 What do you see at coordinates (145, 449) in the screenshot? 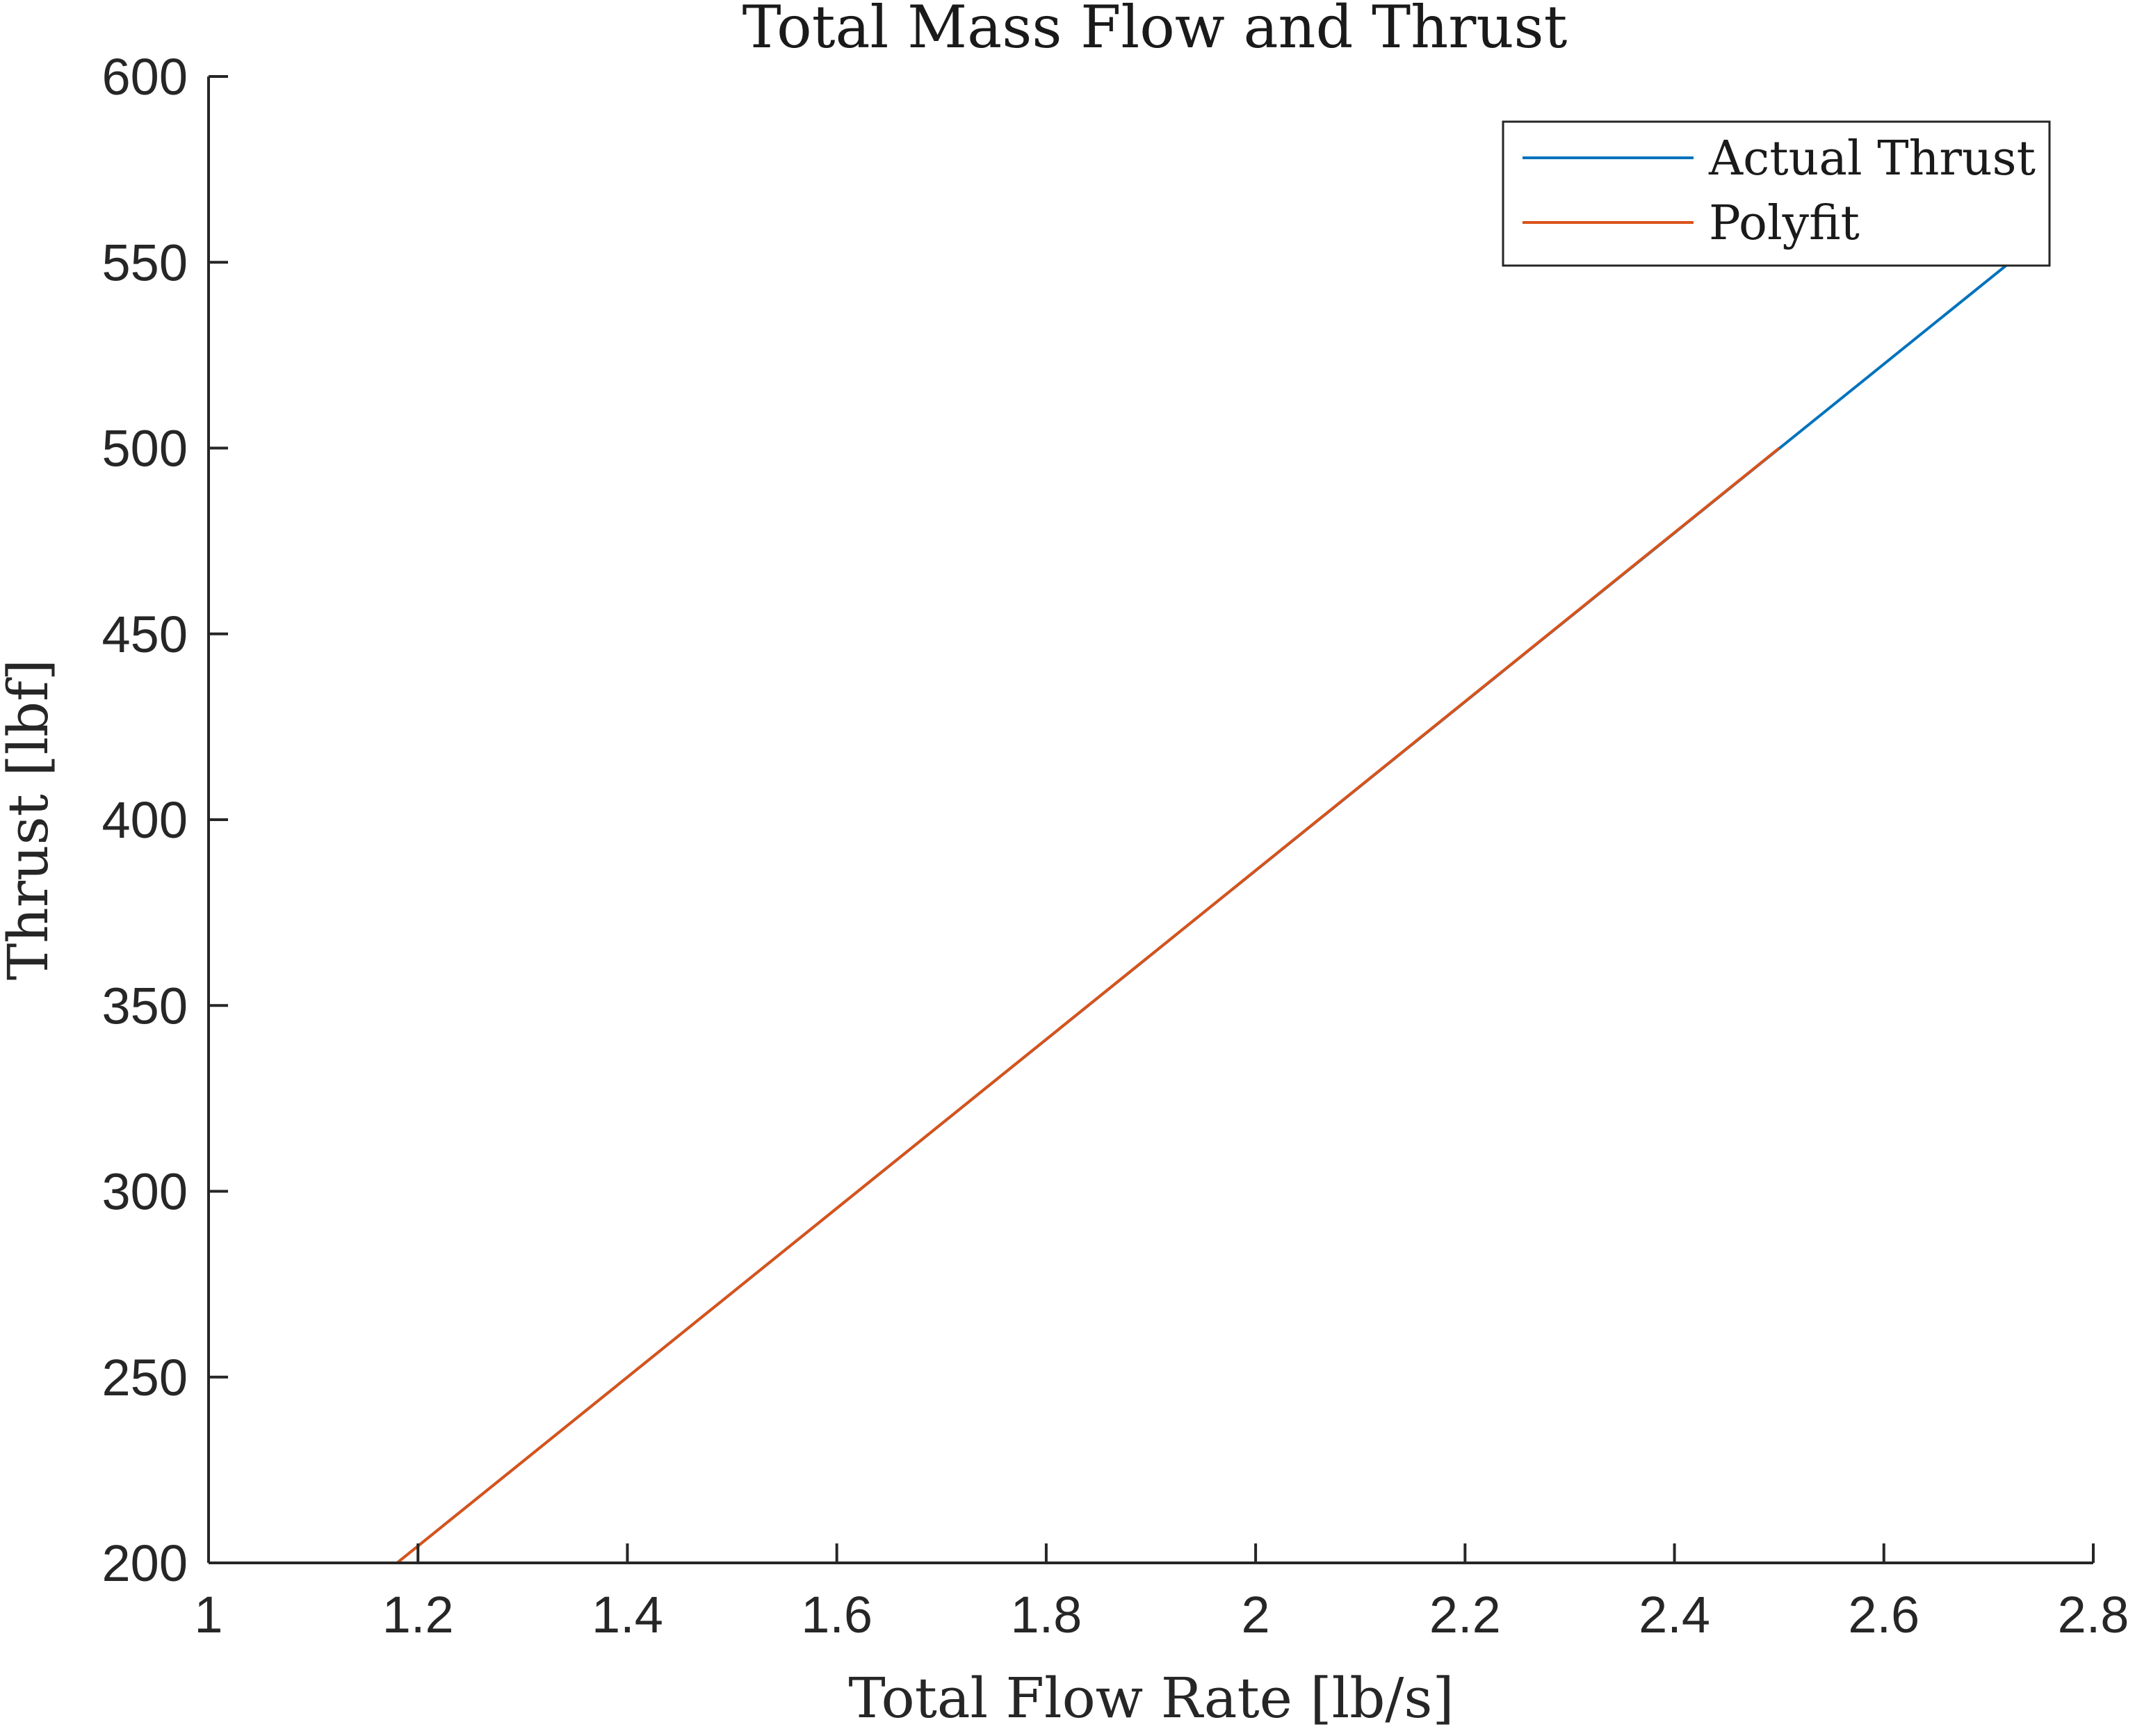
I see `y-tick-label: 500` at bounding box center [145, 449].